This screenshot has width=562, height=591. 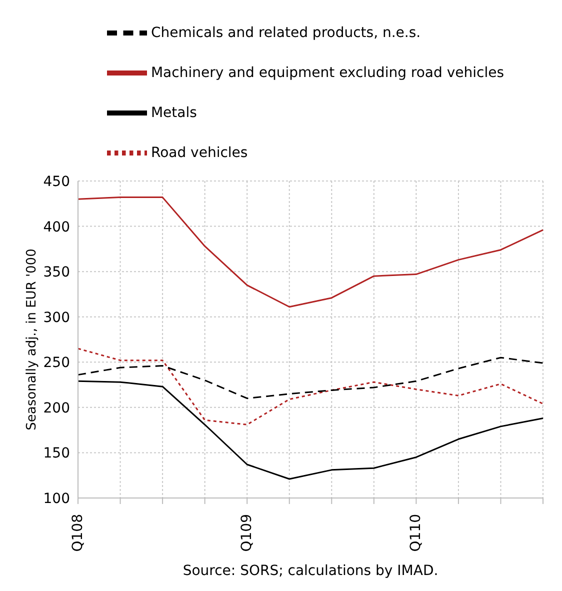 What do you see at coordinates (56, 227) in the screenshot?
I see `y-tick-label: 400` at bounding box center [56, 227].